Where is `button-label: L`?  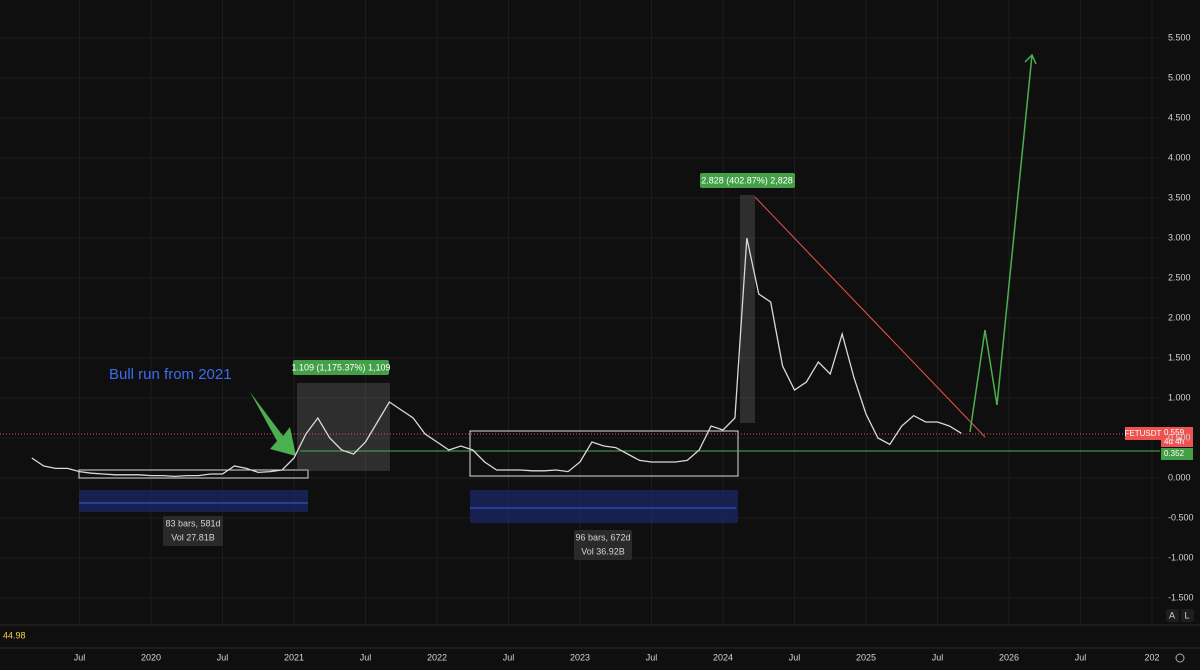 button-label: L is located at coordinates (1186, 615).